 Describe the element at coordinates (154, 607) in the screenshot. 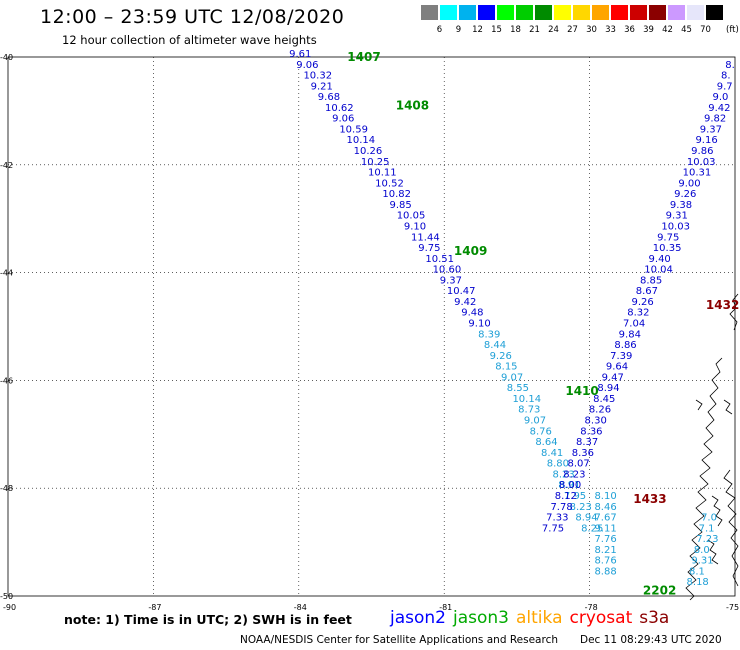

I see `lon-tick-label: -87` at that location.